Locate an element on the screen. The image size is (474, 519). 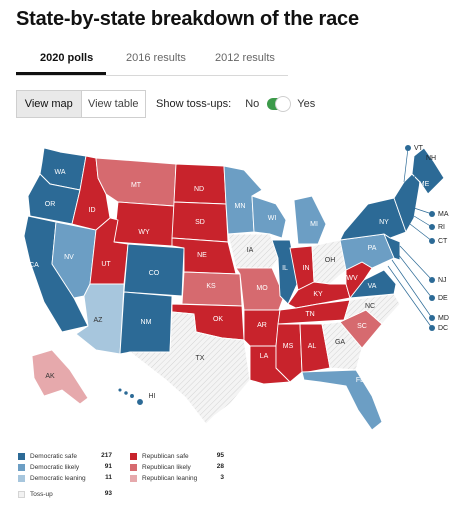
tossup-no-option: No is located at coordinates (252, 104).